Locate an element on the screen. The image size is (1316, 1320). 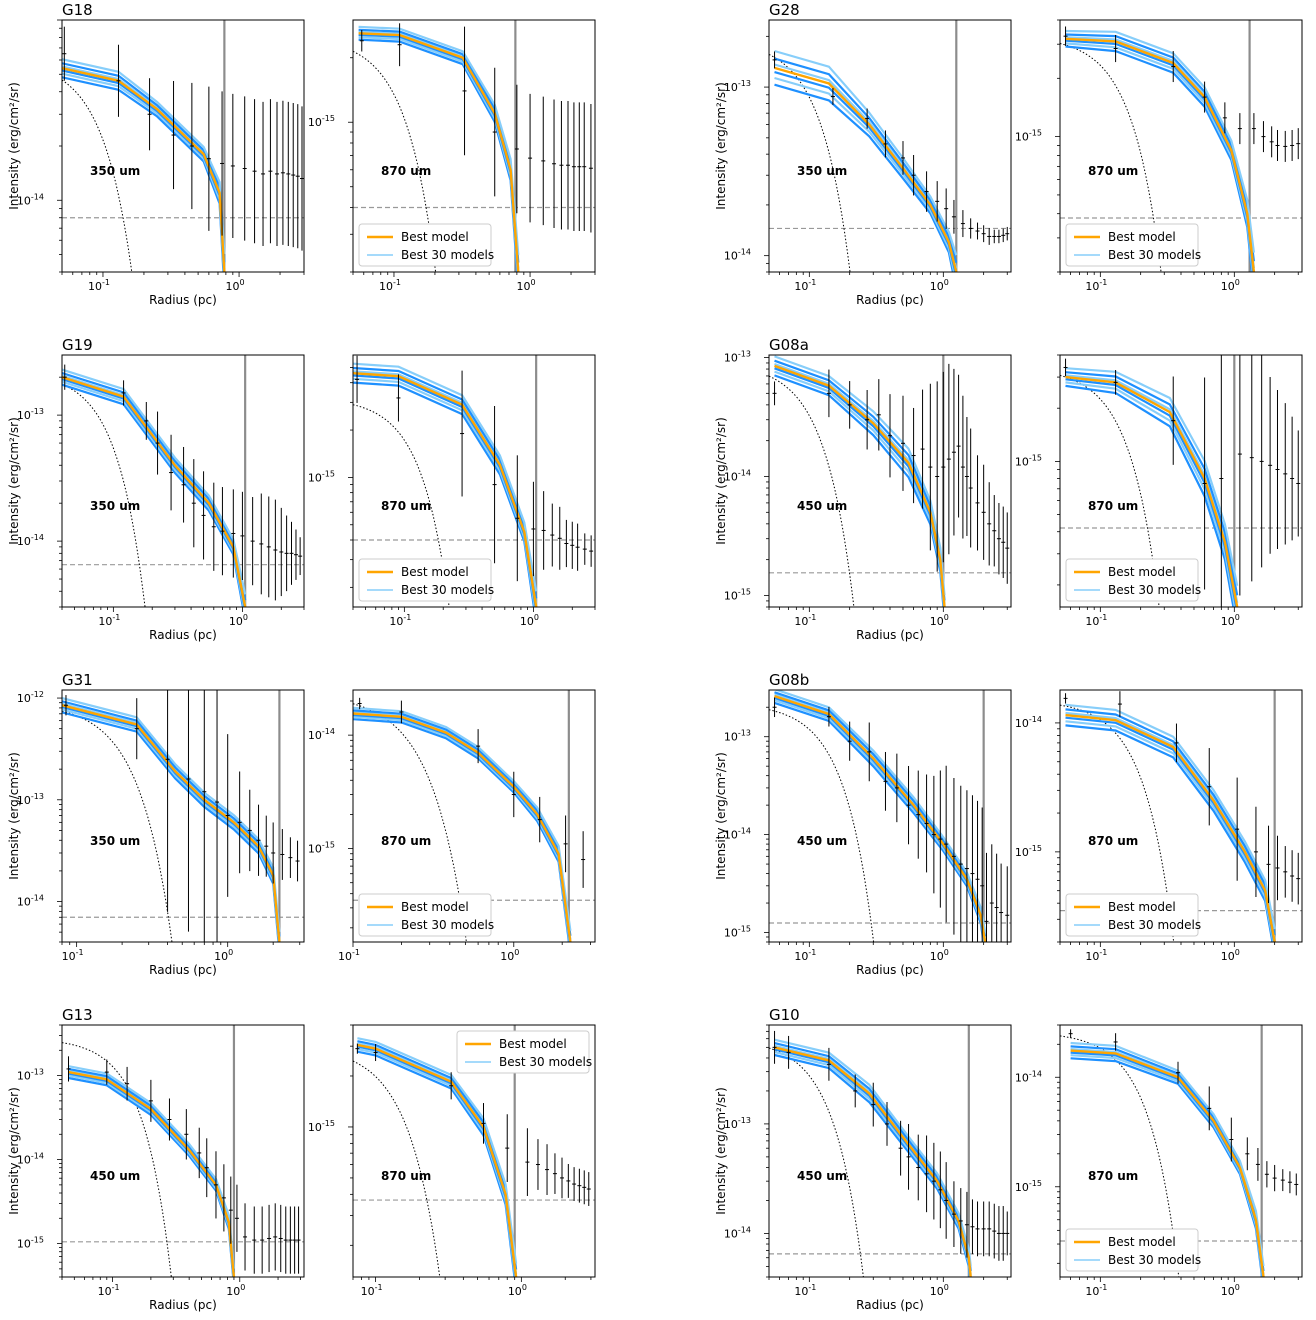
wavelength-label: 870 um is located at coordinates (1113, 1176).